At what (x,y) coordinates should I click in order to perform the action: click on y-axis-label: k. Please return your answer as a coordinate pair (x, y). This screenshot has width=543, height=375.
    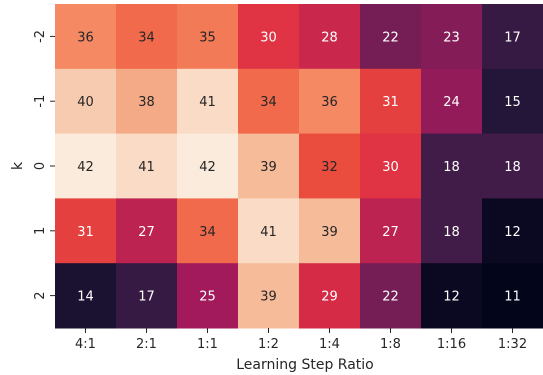
    Looking at the image, I should click on (18, 165).